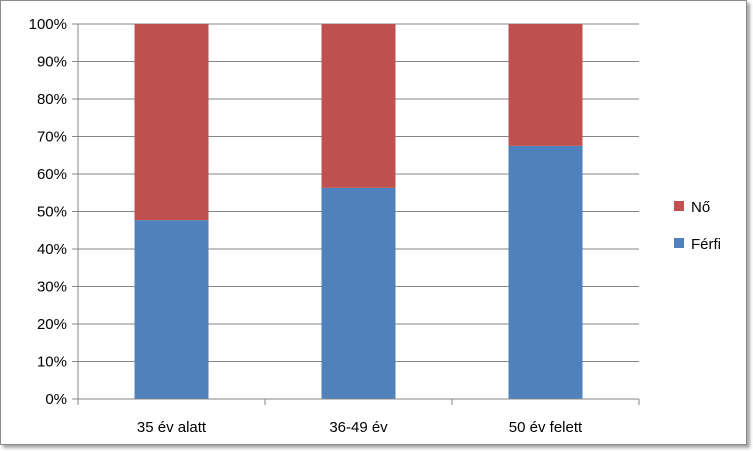  I want to click on legend-label: Férfi, so click(706, 244).